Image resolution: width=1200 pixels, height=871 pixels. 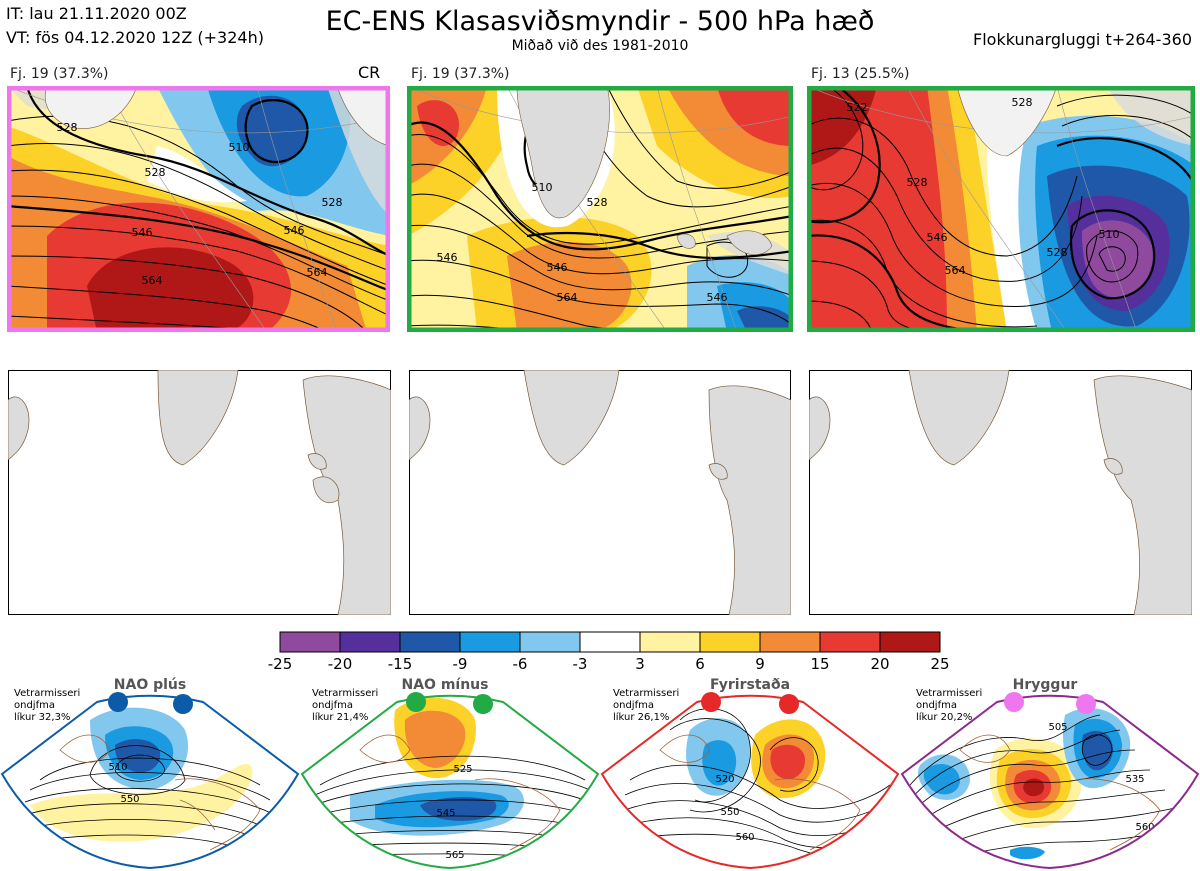 What do you see at coordinates (937, 237) in the screenshot?
I see `panel-3-contour-label: 546` at bounding box center [937, 237].